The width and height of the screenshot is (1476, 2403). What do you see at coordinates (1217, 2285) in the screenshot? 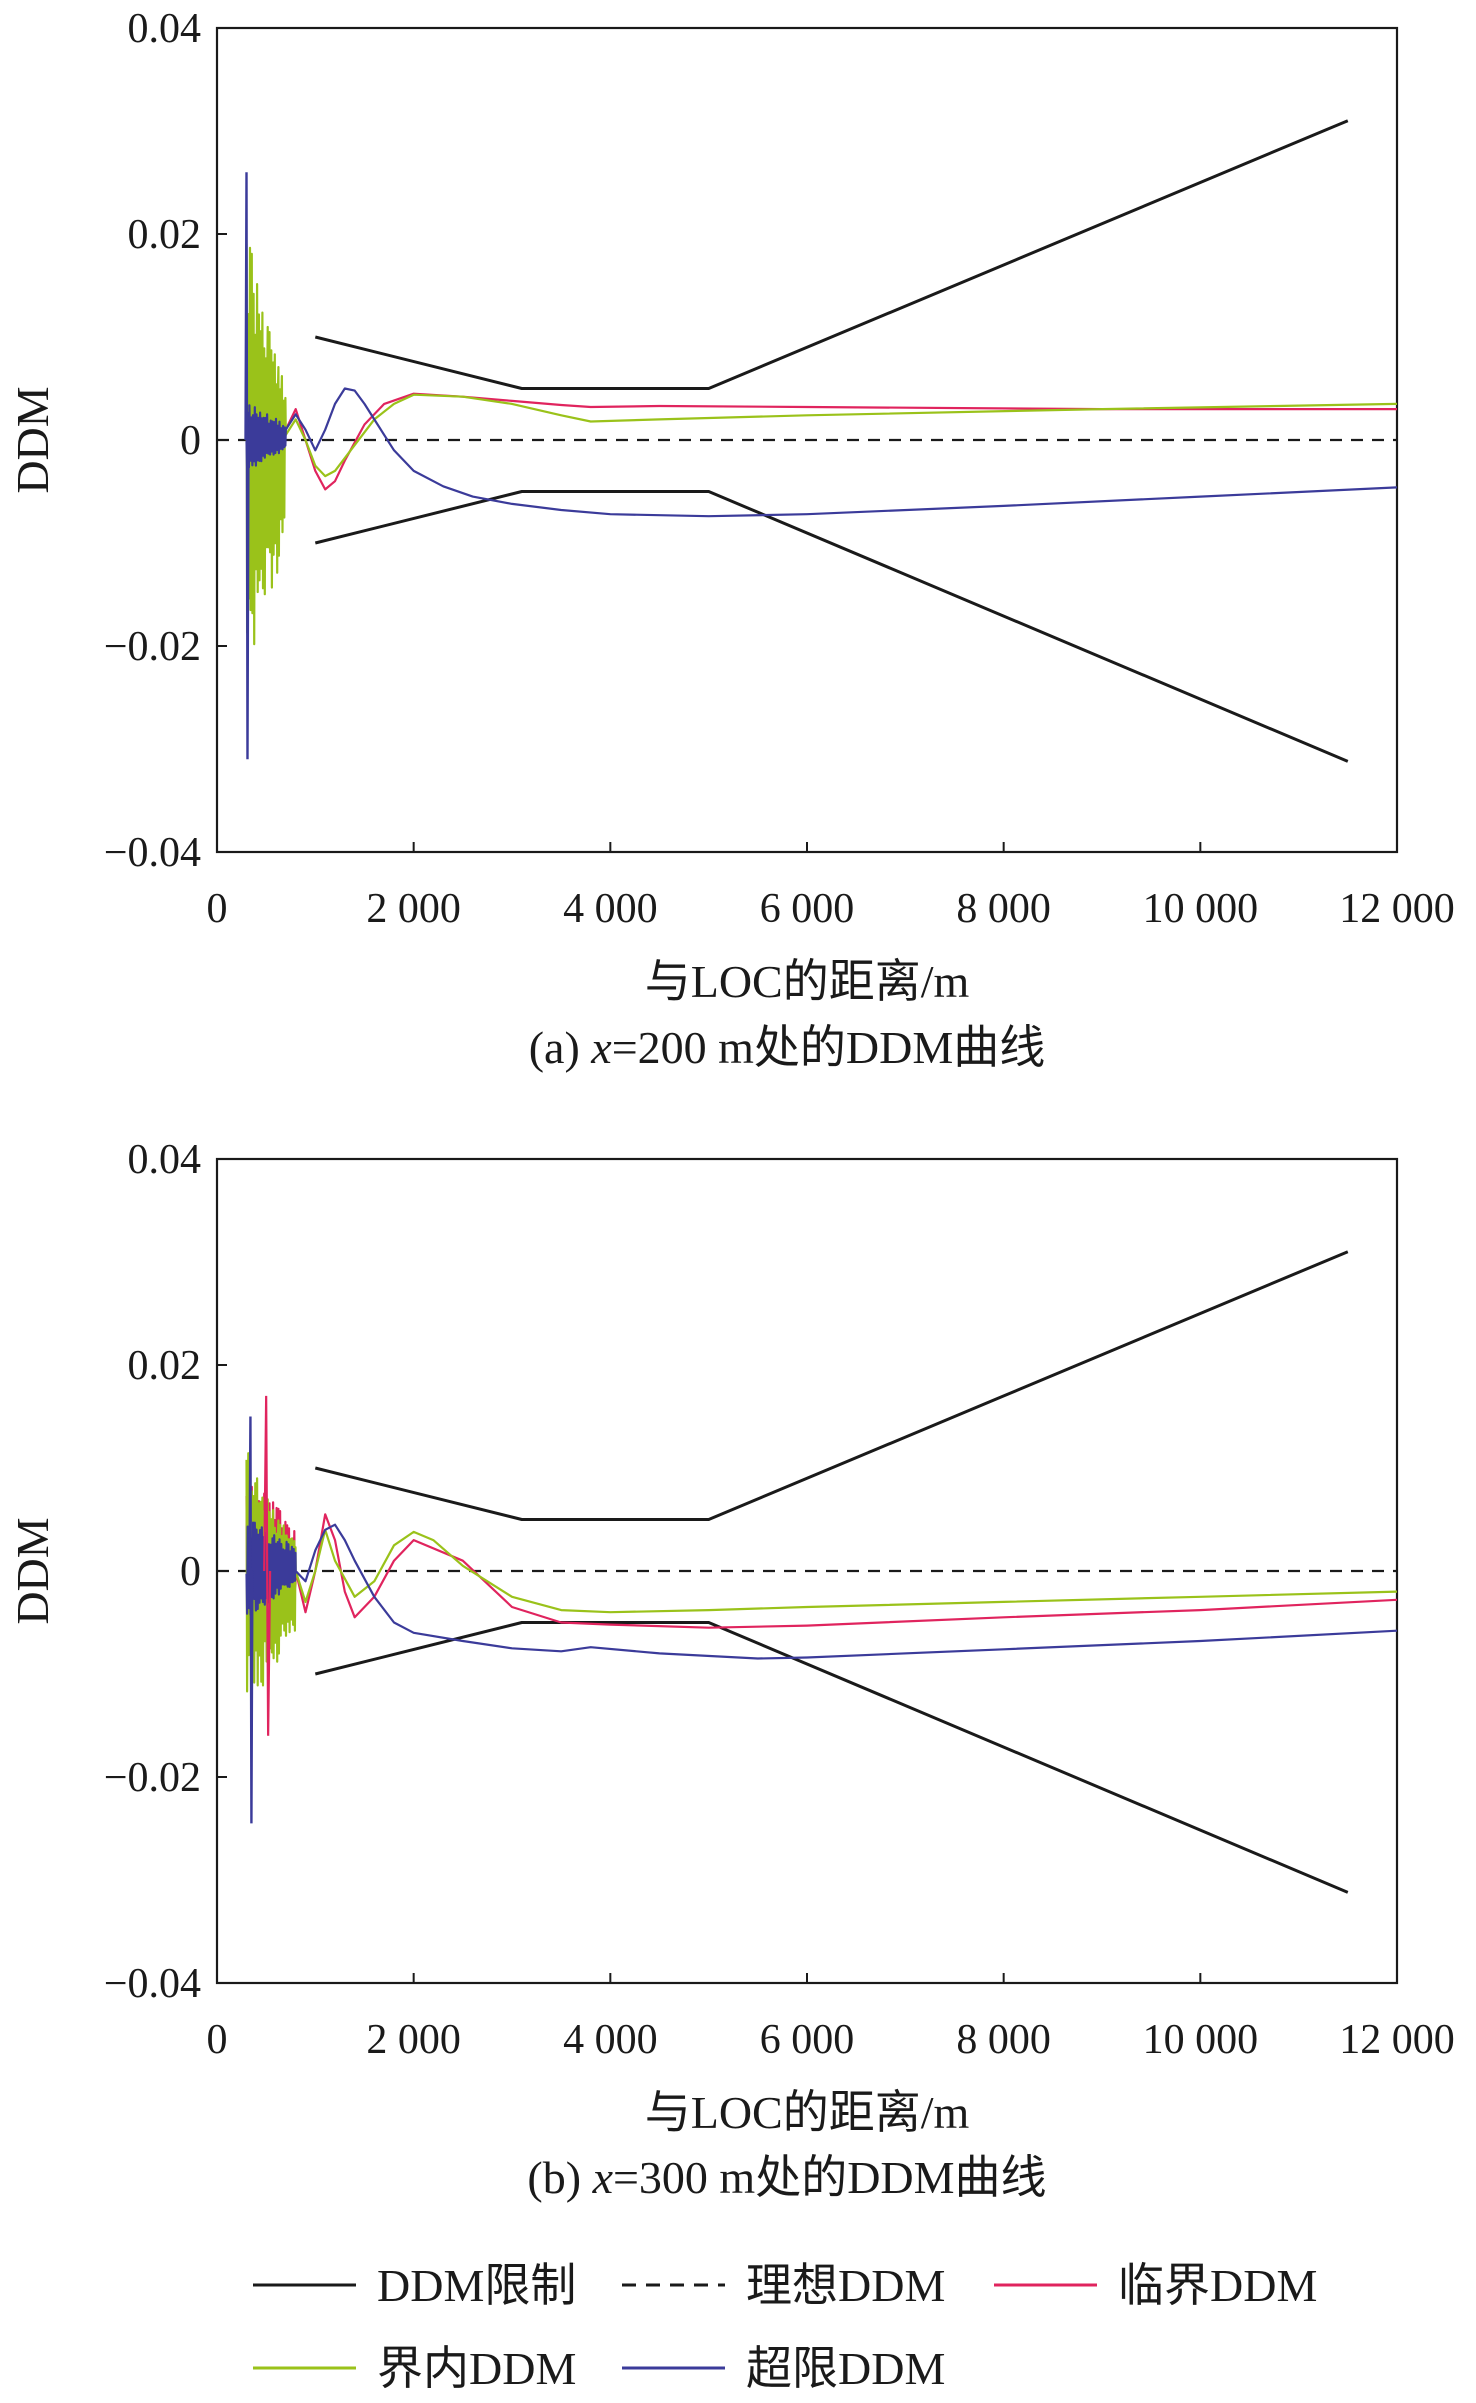
I see `legend-label: 临界DDM` at bounding box center [1217, 2285].